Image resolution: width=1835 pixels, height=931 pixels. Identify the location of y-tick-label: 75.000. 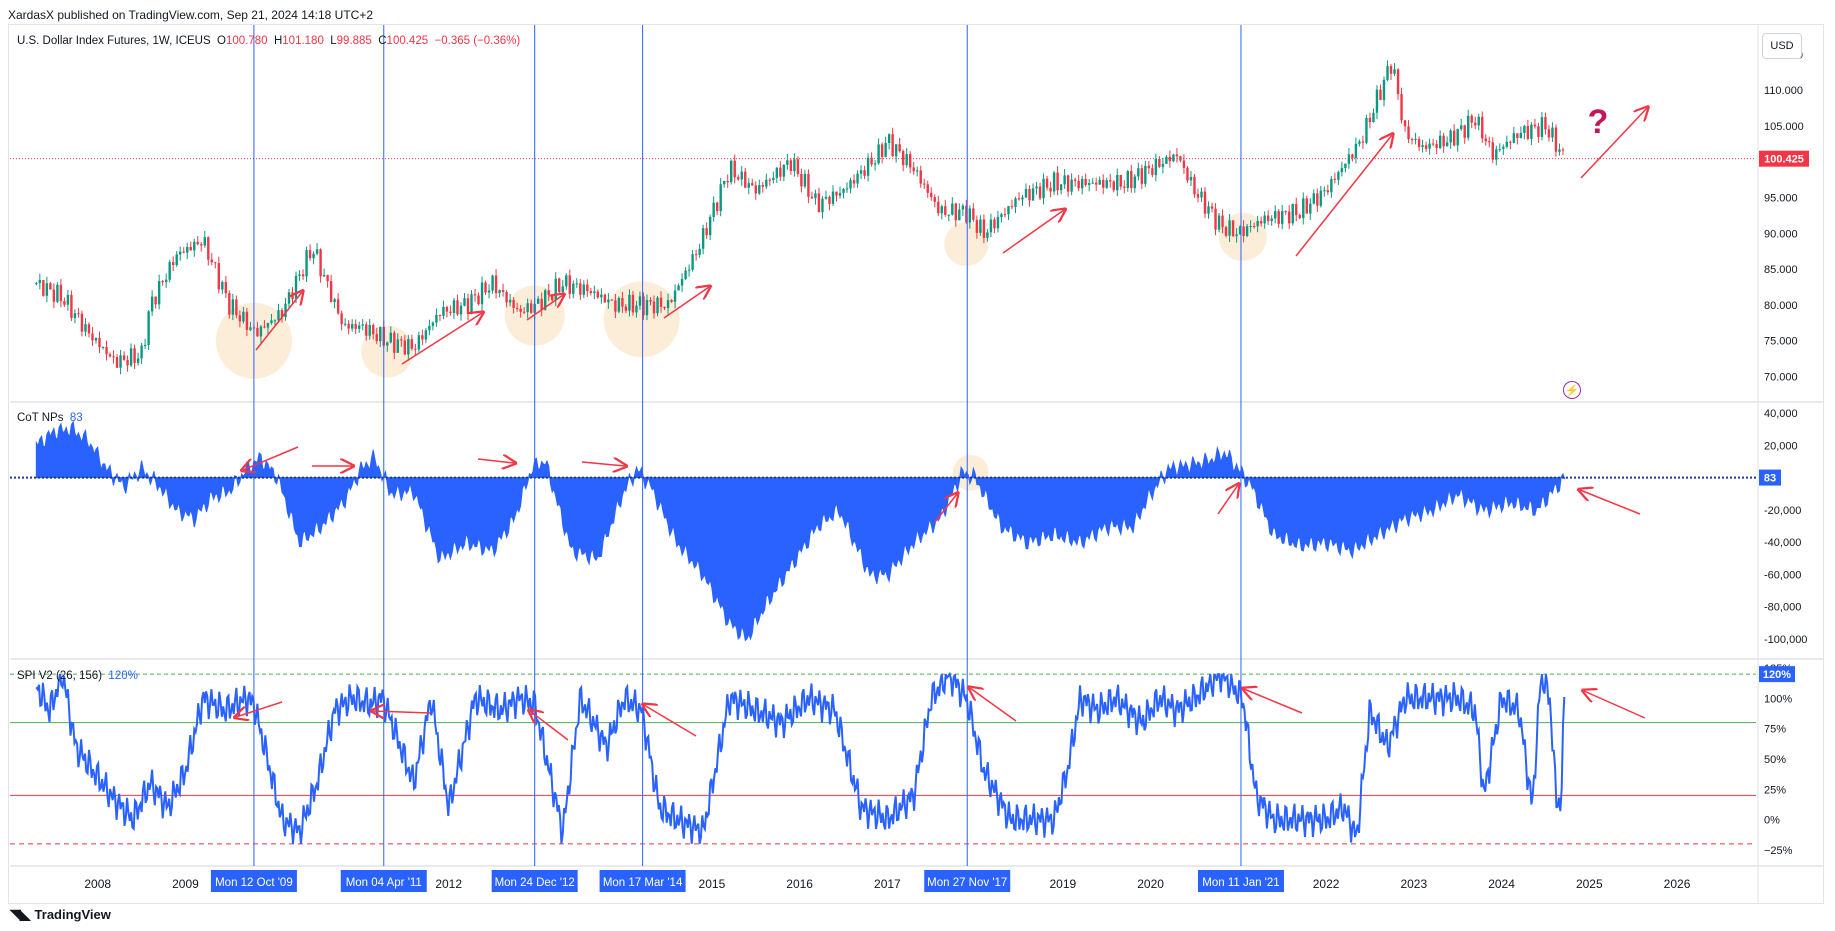
(1781, 342).